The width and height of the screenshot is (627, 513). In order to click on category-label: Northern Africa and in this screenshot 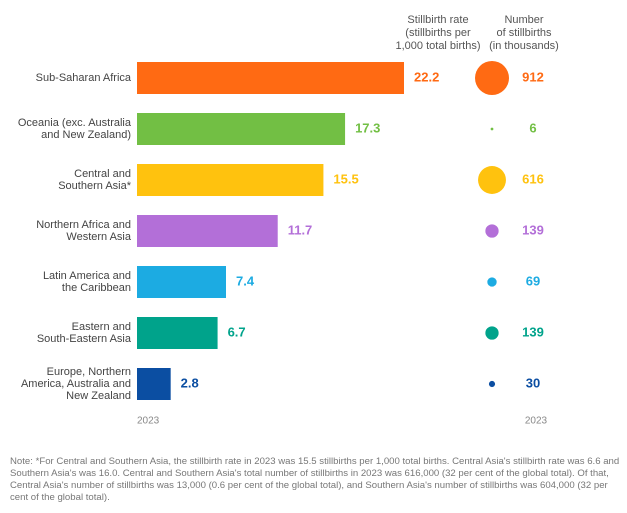, I will do `click(83, 225)`.